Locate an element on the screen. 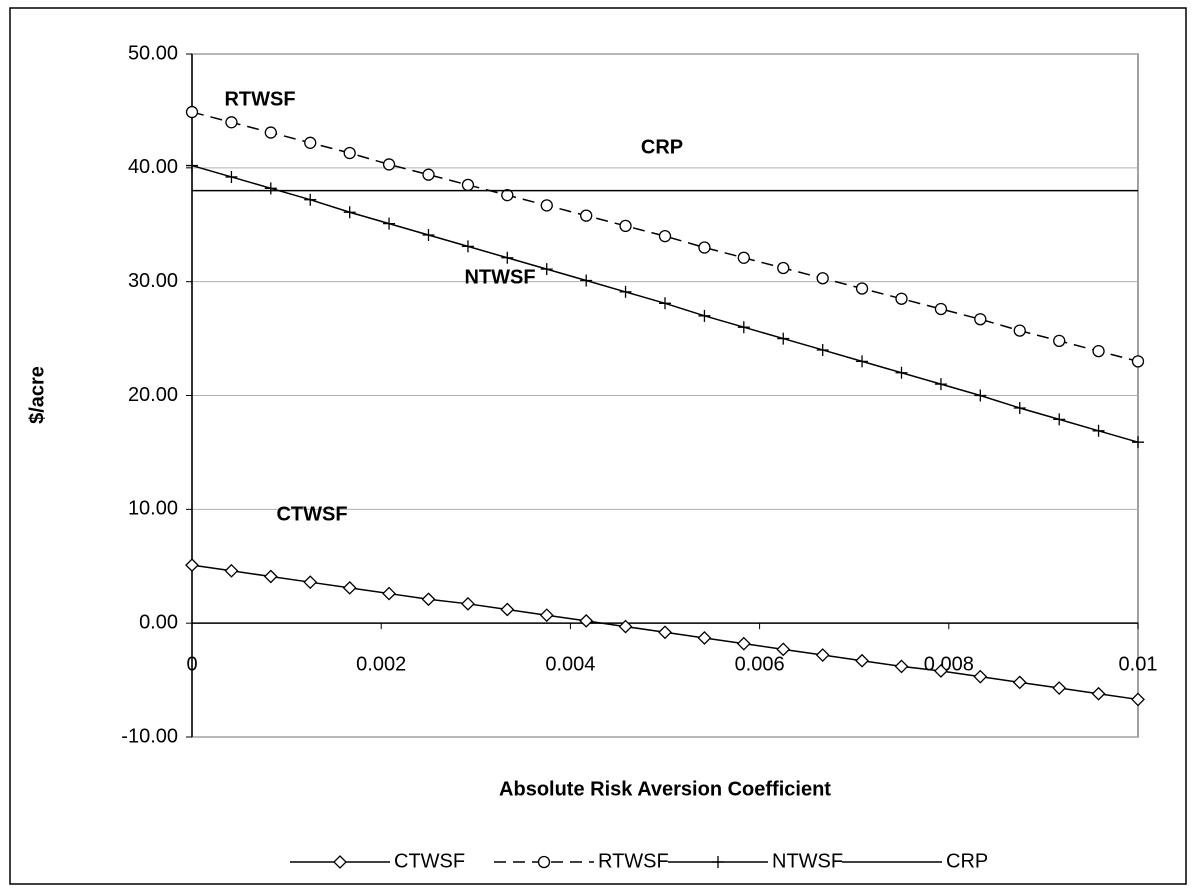 The width and height of the screenshot is (1196, 894). x-axis-label: Absolute Risk Aversion Coefficient is located at coordinates (665, 789).